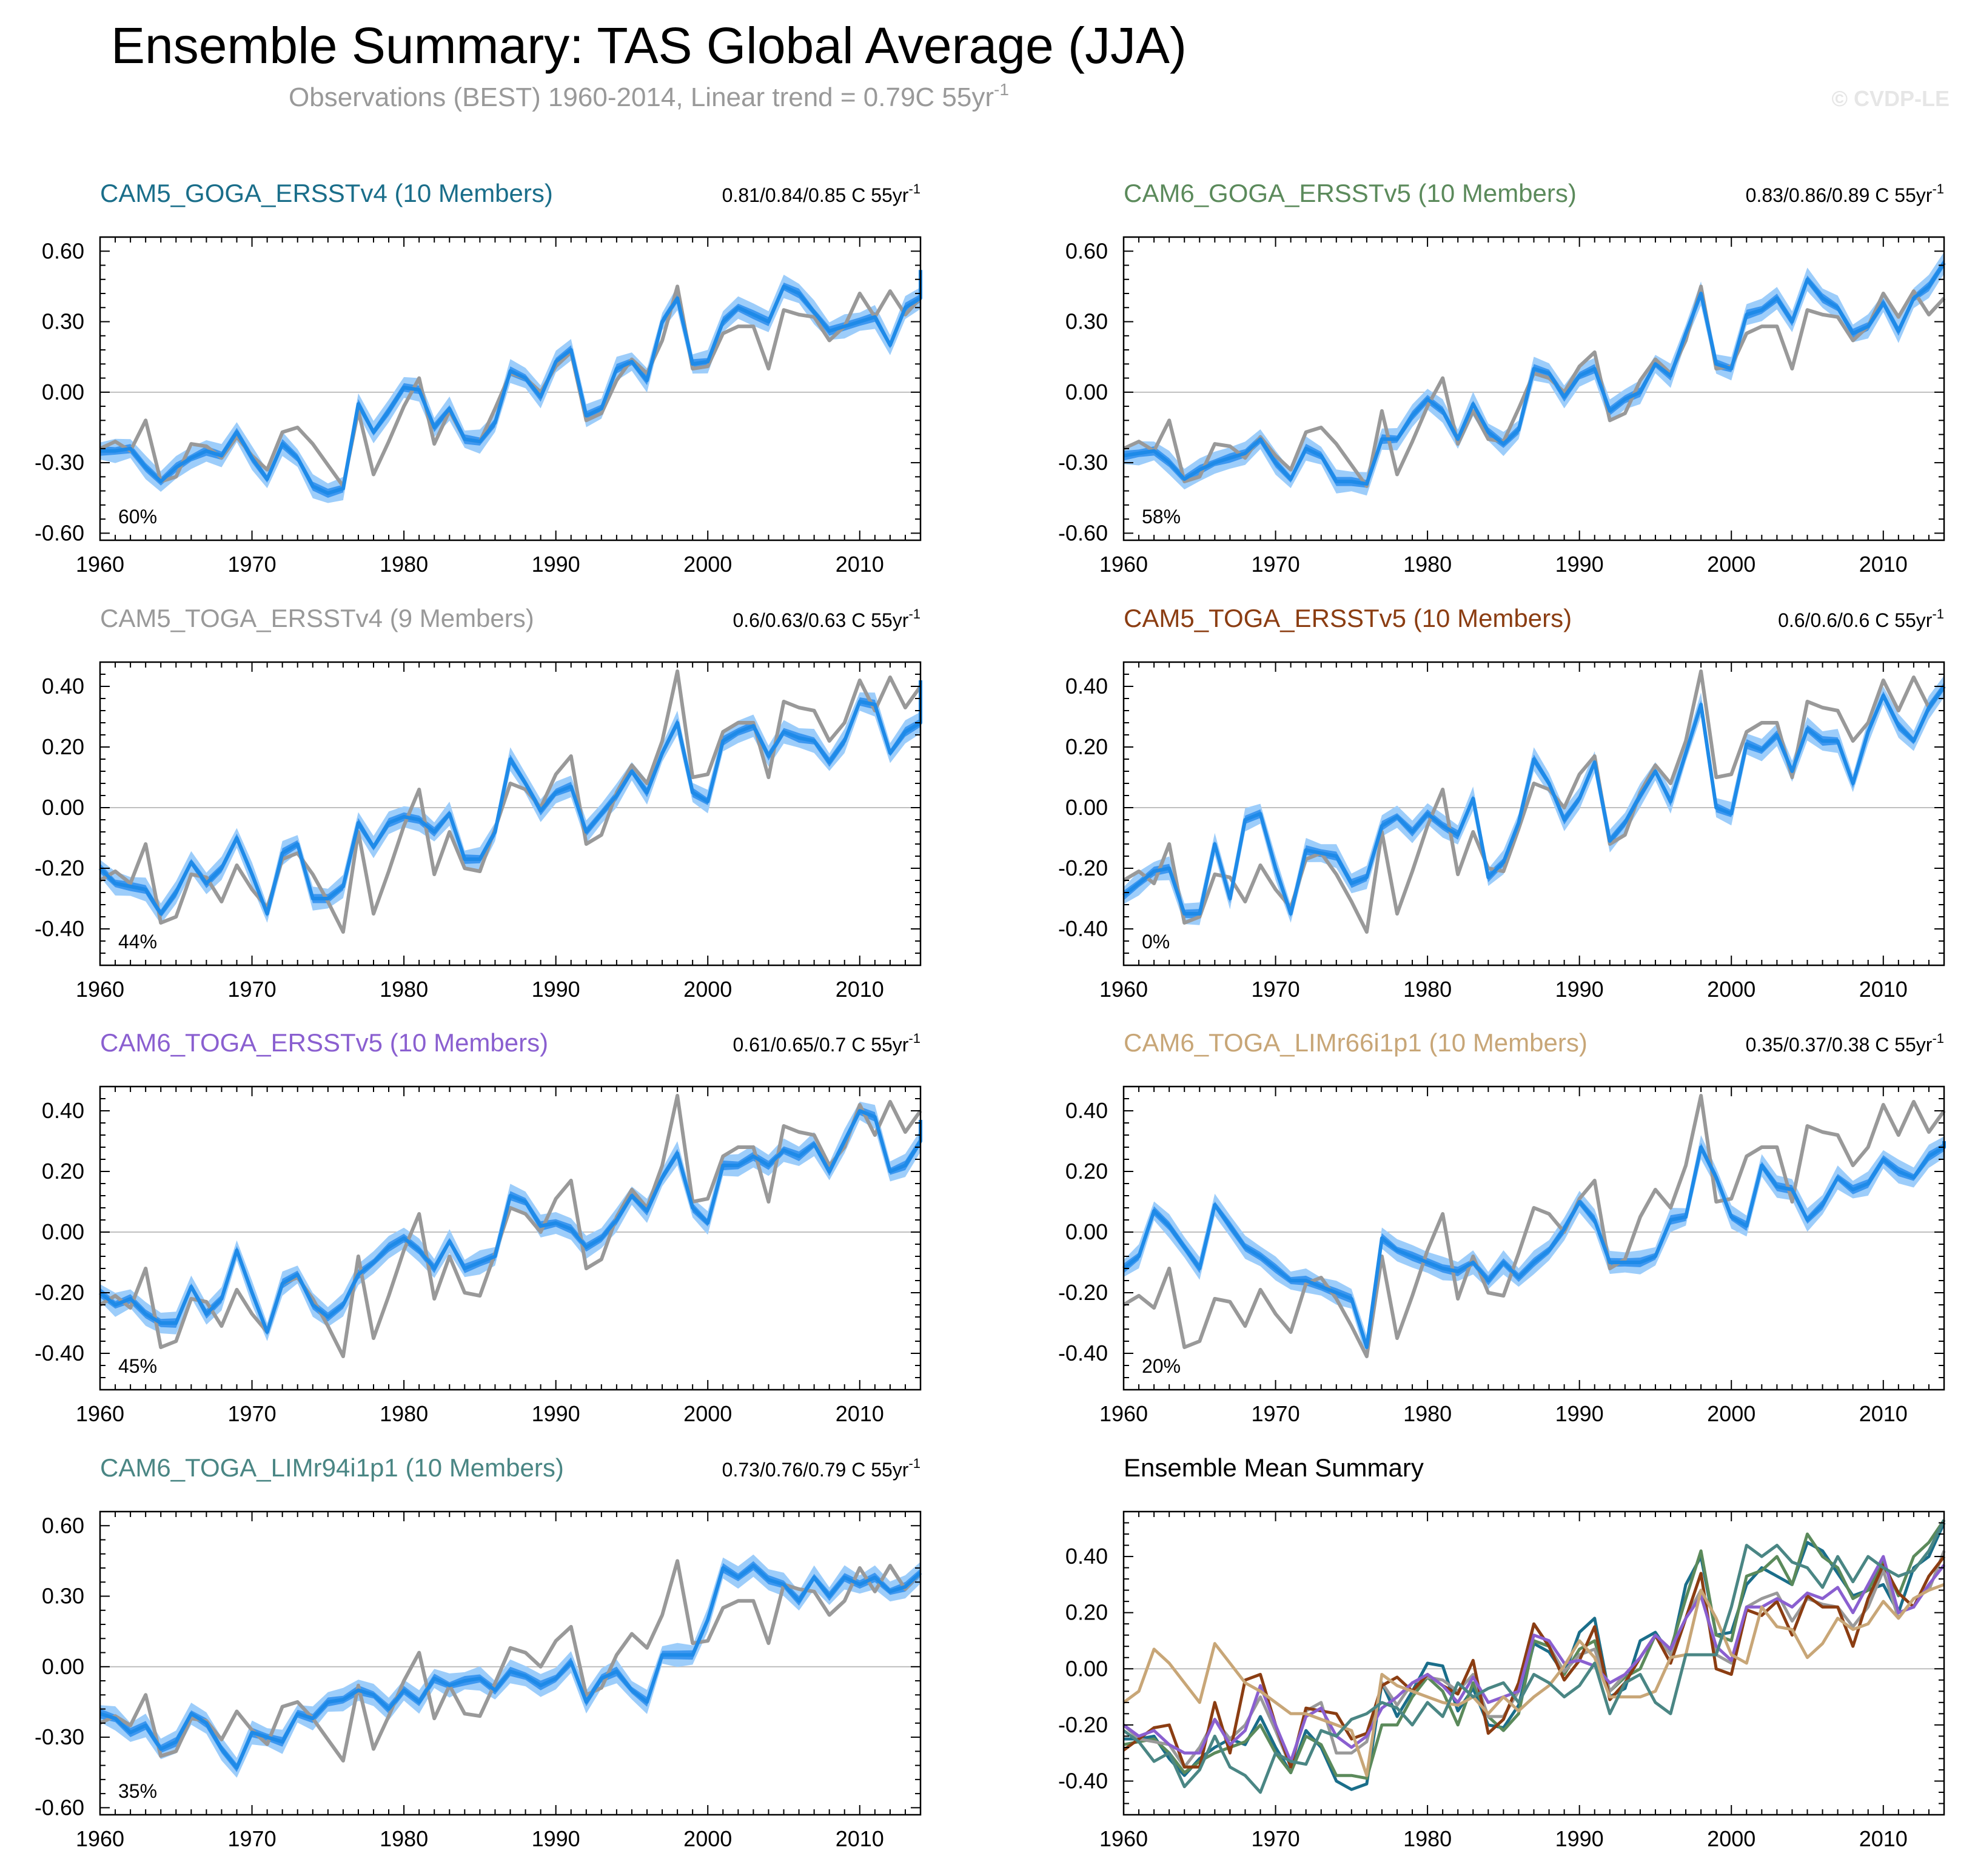 The height and width of the screenshot is (1876, 1975). What do you see at coordinates (326, 193) in the screenshot?
I see `panel-title: CAM5_GOGA_ERSSTv4 (10 Members)` at bounding box center [326, 193].